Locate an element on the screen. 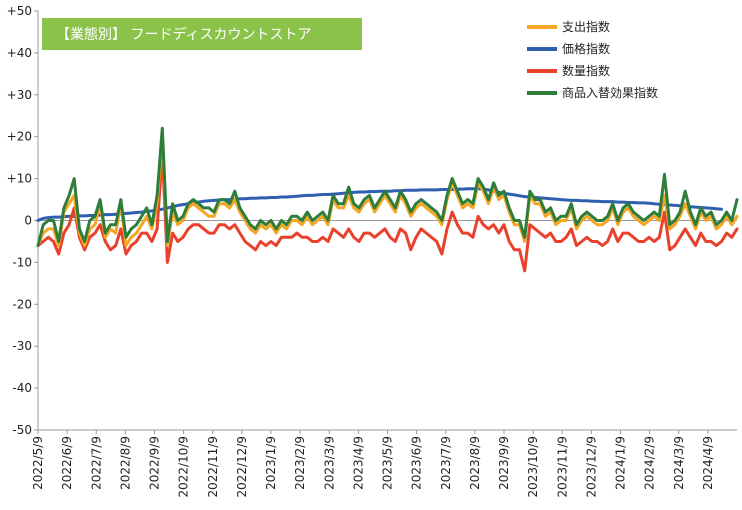 The height and width of the screenshot is (510, 742). legend-label: 数量指数 is located at coordinates (586, 70).